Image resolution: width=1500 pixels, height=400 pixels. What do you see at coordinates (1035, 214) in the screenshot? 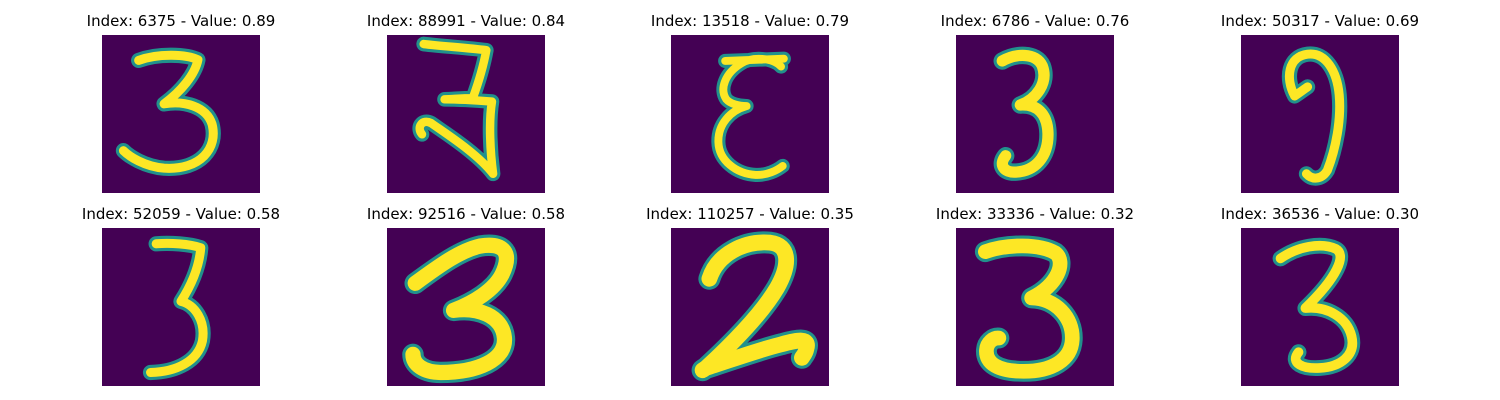
I see `panel-title: Index: 33336 - Value: 0.32` at bounding box center [1035, 214].